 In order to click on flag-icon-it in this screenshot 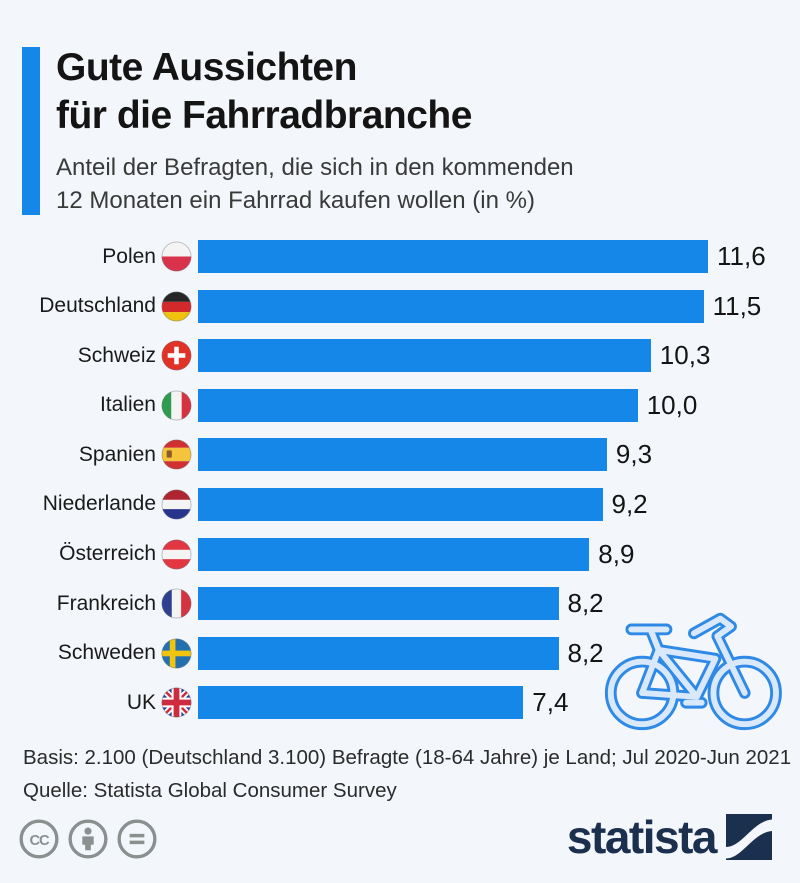, I will do `click(176, 405)`.